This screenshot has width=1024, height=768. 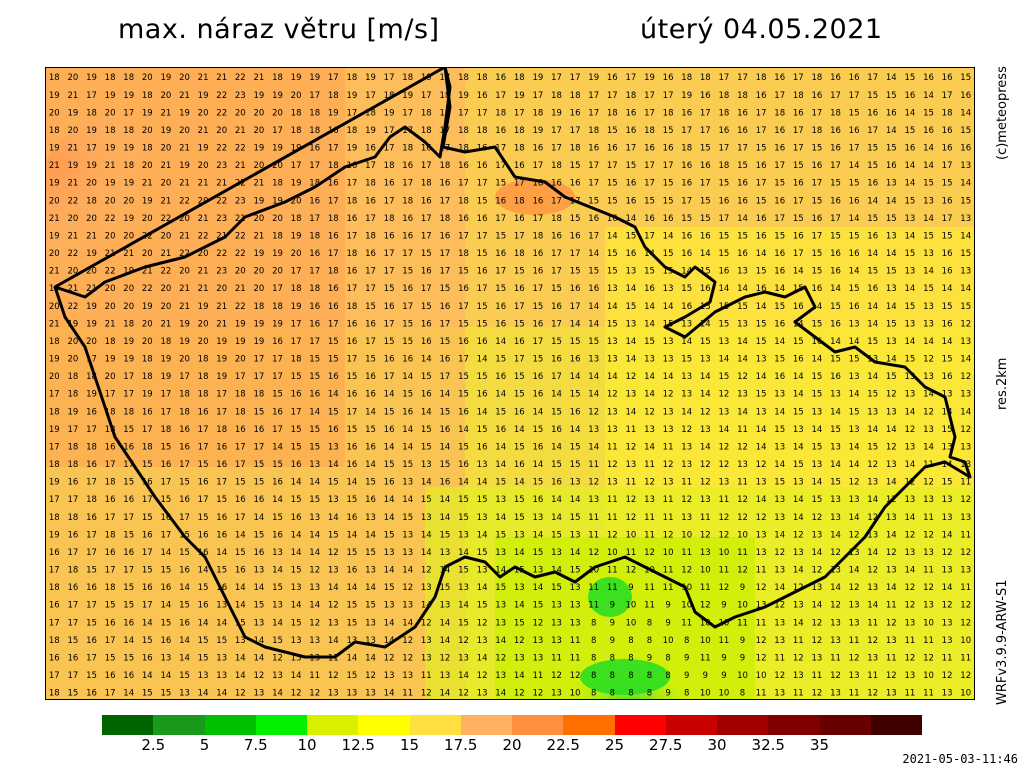 What do you see at coordinates (794, 725) in the screenshot?
I see `legend-swatch` at bounding box center [794, 725].